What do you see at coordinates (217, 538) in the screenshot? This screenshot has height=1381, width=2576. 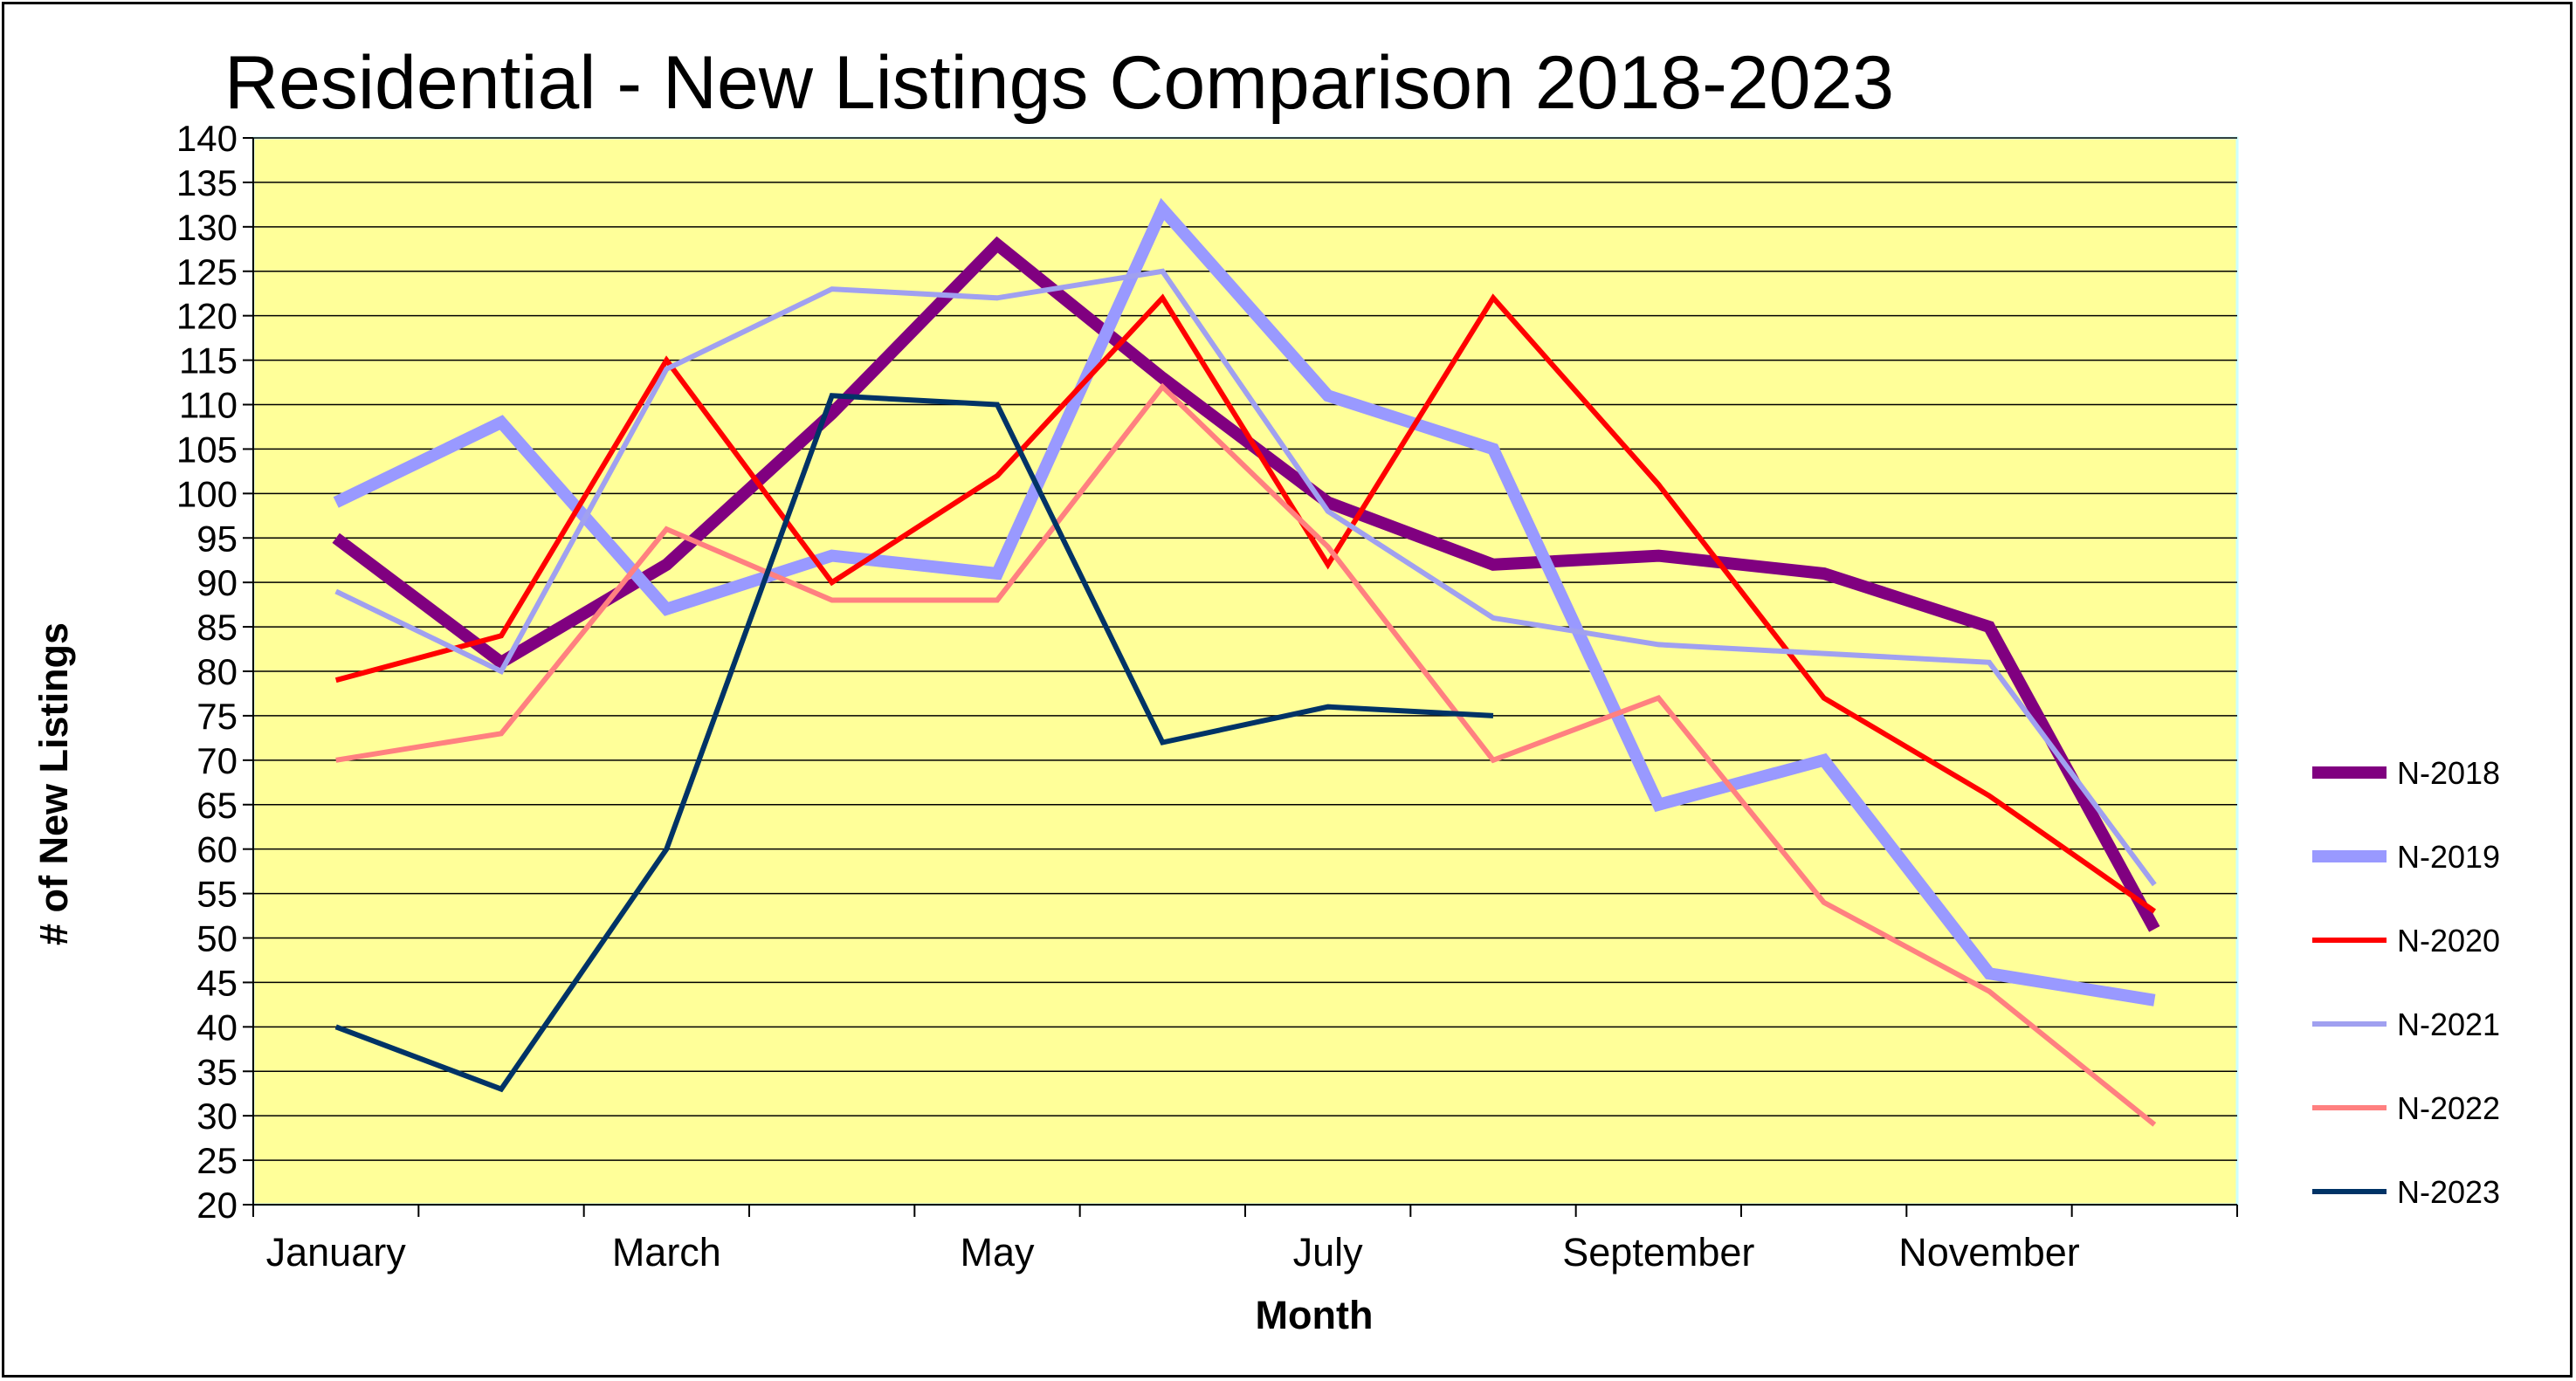 I see `y-tick-label: 95` at bounding box center [217, 538].